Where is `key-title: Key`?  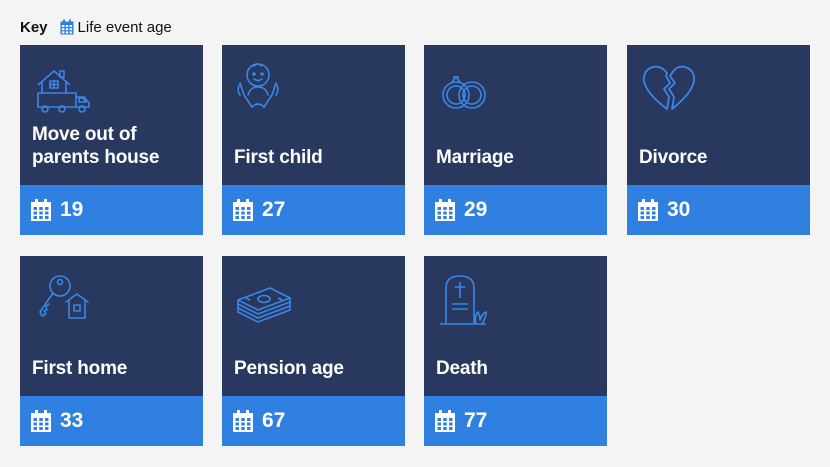 key-title: Key is located at coordinates (34, 27).